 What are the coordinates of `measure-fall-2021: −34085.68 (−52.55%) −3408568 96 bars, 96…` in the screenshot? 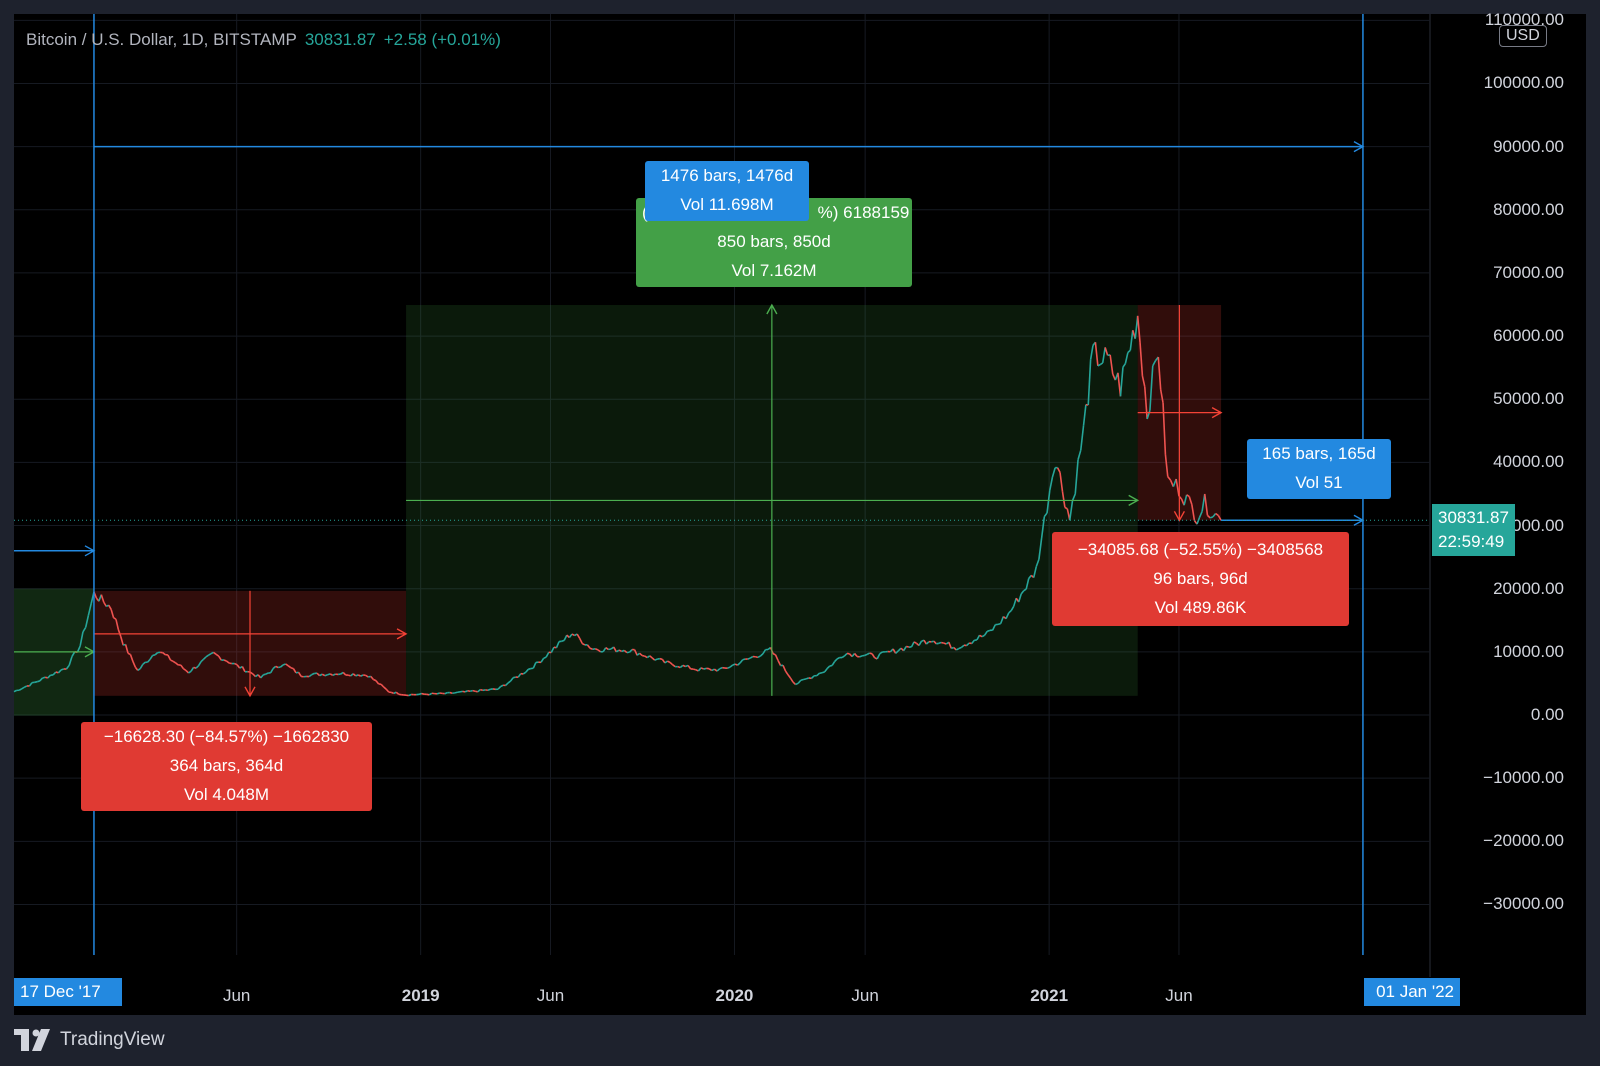 It's located at (1200, 579).